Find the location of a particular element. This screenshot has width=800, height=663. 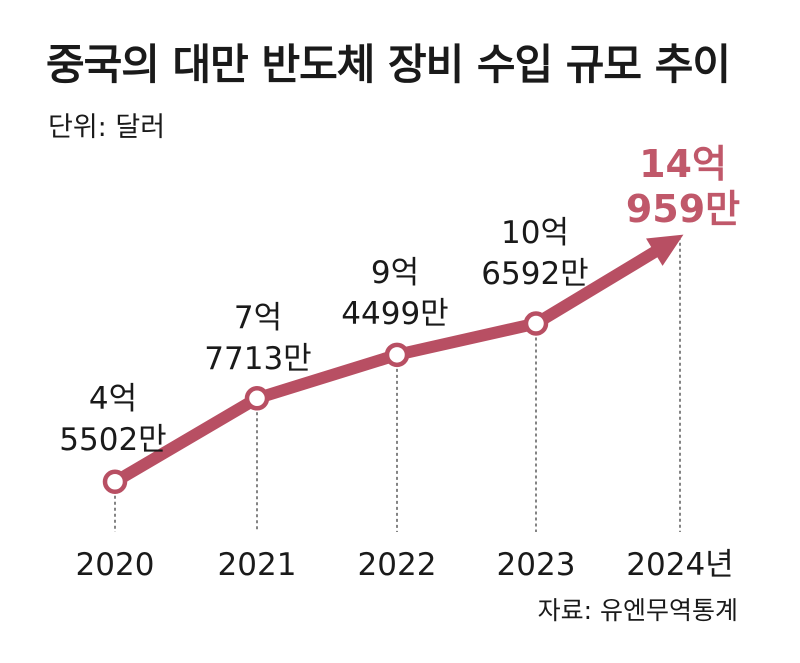

x-tick-2022: 2022 is located at coordinates (397, 565).